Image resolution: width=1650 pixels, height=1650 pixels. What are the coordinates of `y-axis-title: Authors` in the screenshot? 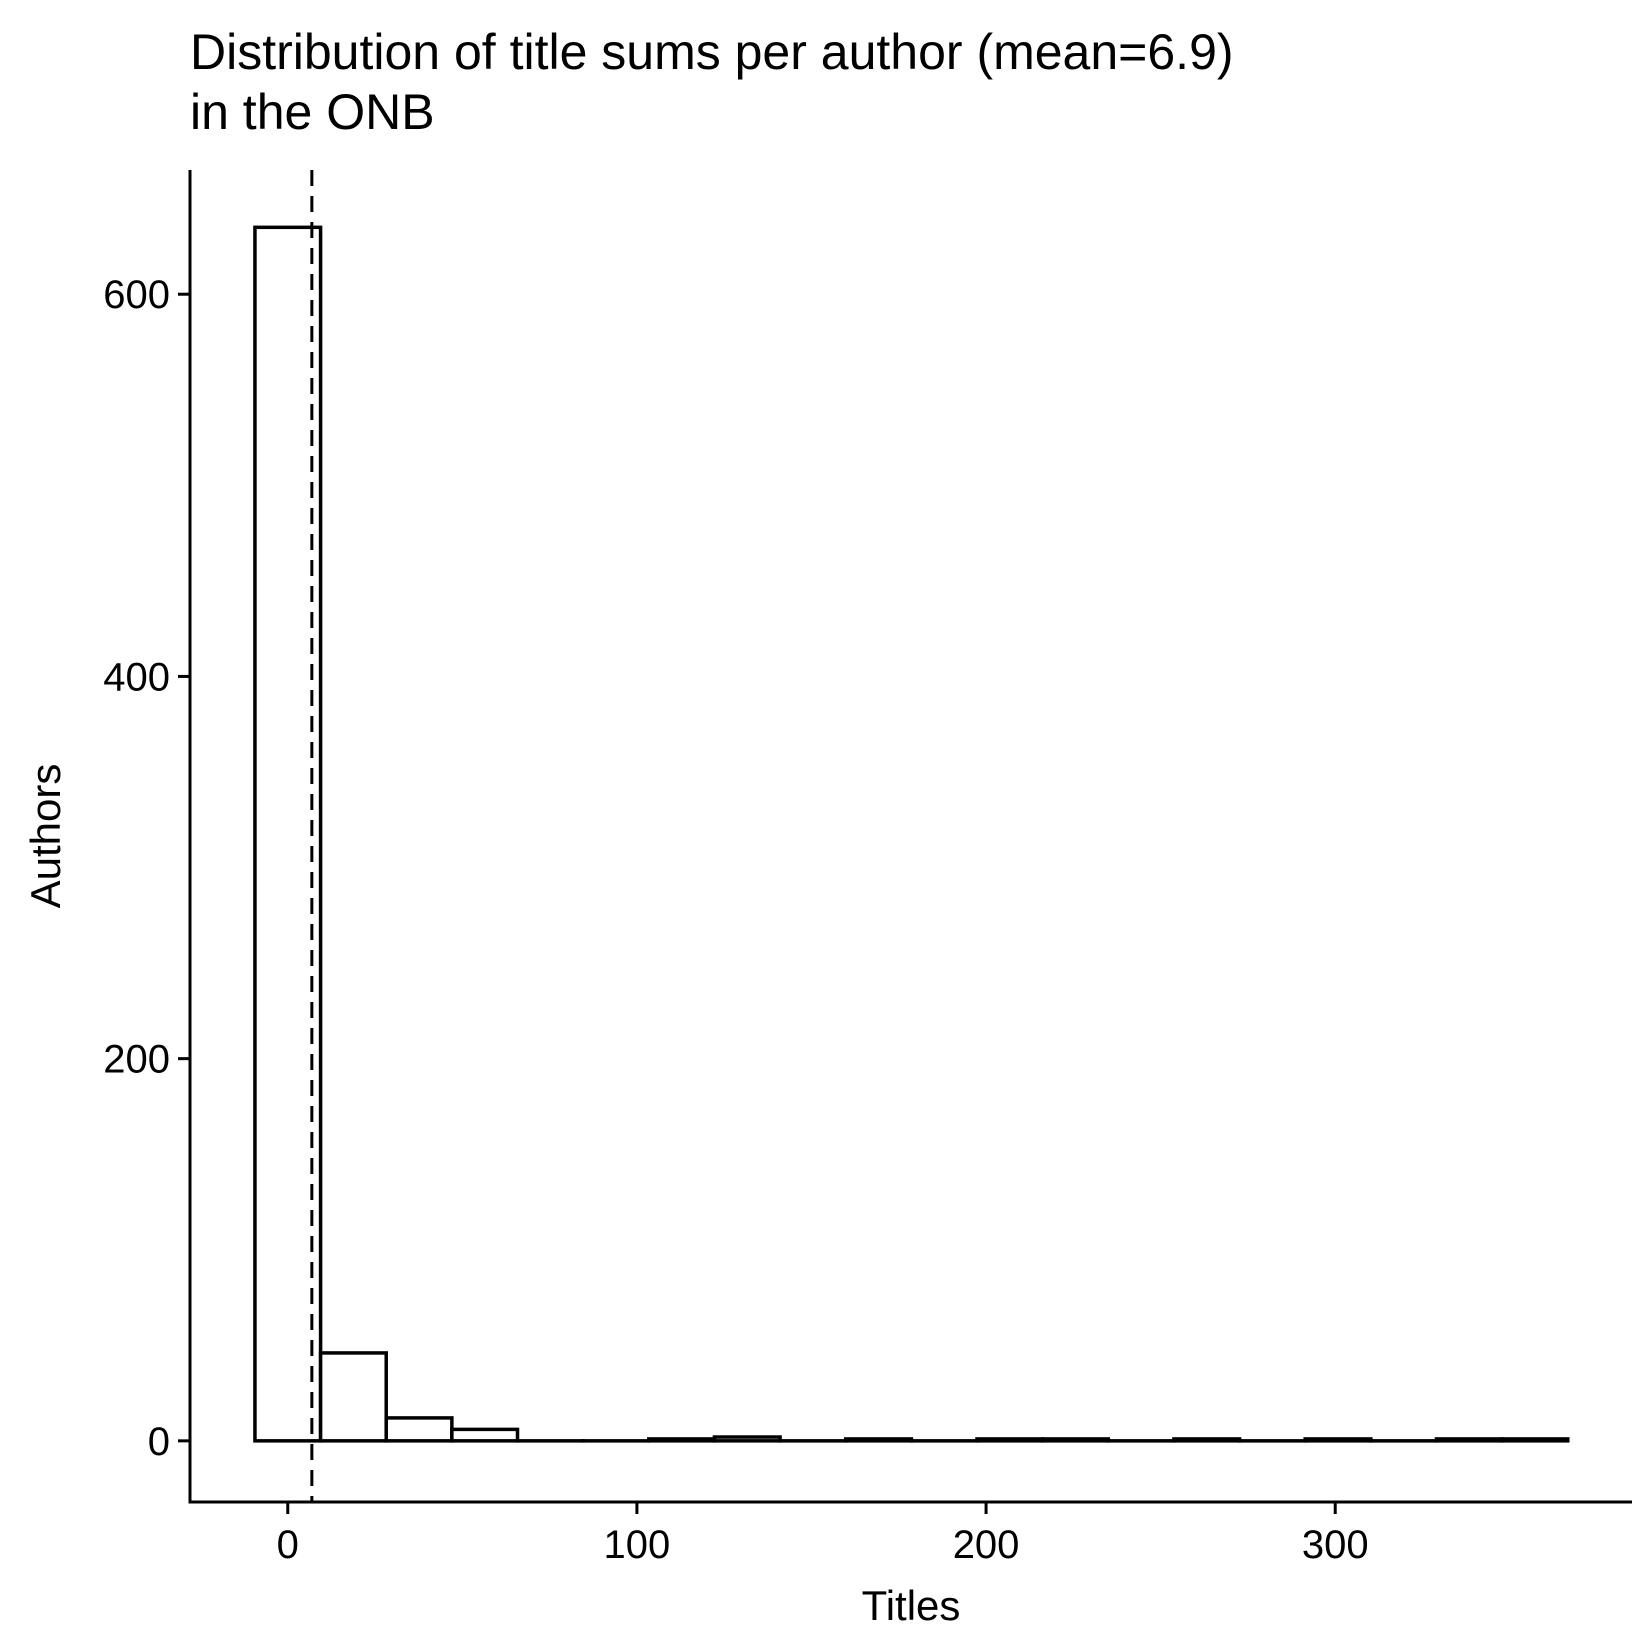 It's located at (45, 836).